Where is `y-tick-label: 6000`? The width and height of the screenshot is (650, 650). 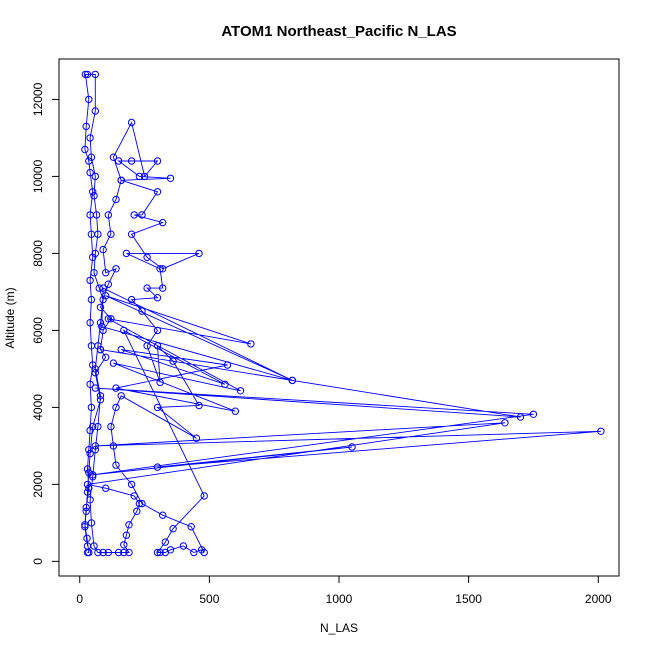
y-tick-label: 6000 is located at coordinates (38, 330).